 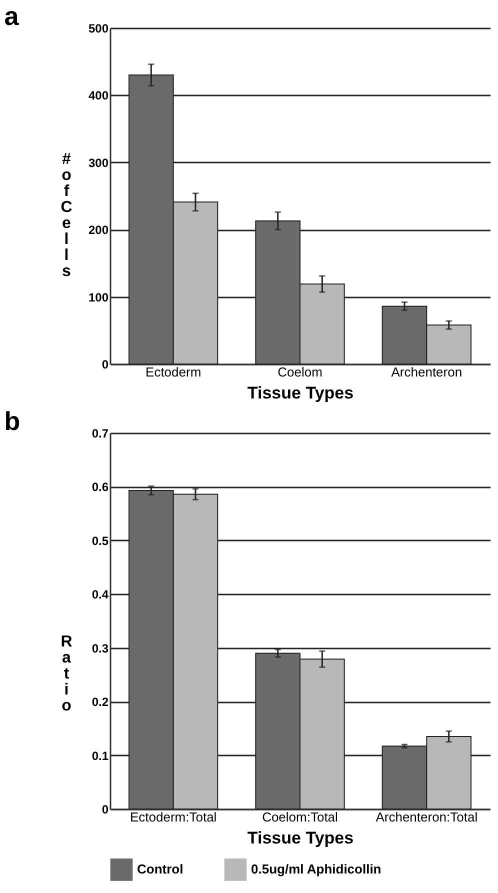 What do you see at coordinates (100, 433) in the screenshot?
I see `y-tick-label: 0.7` at bounding box center [100, 433].